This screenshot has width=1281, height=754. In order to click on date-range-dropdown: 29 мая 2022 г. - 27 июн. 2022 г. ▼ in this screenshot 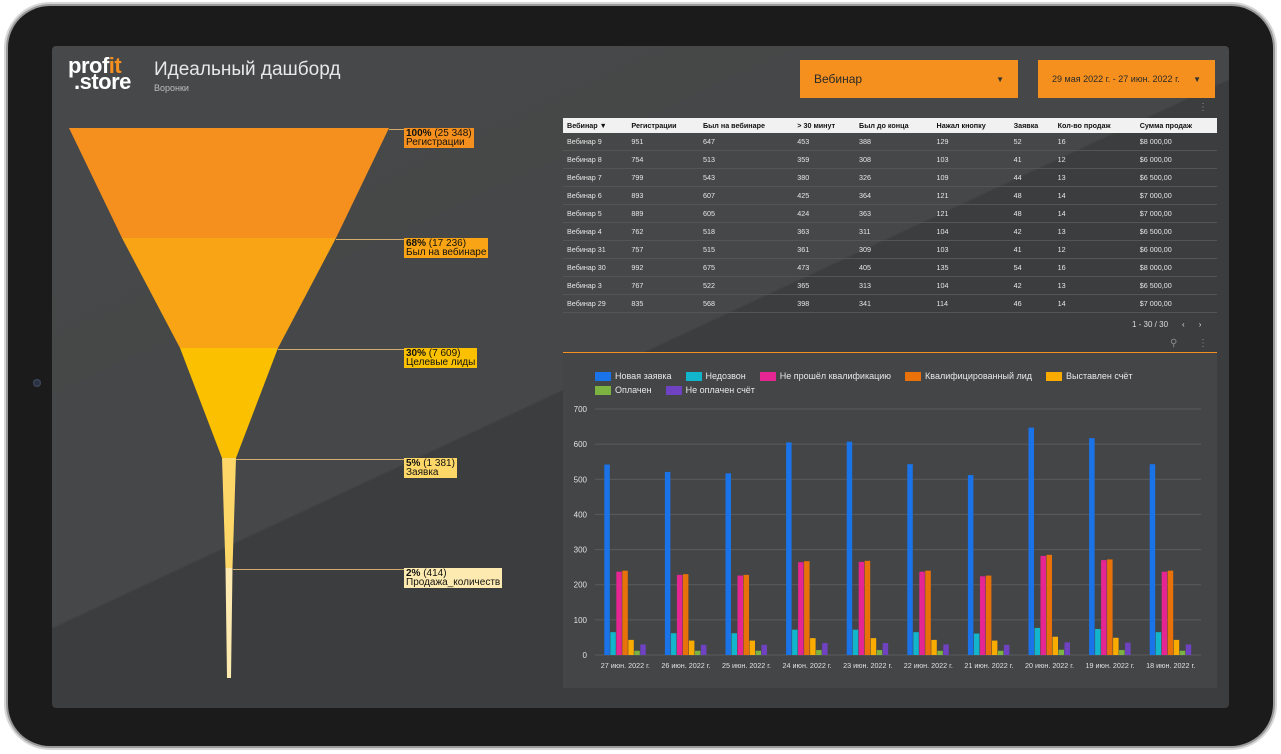, I will do `click(1126, 79)`.